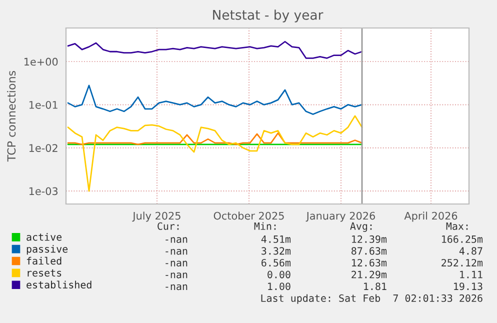  Describe the element at coordinates (279, 274) in the screenshot. I see `text: 0.00` at that location.